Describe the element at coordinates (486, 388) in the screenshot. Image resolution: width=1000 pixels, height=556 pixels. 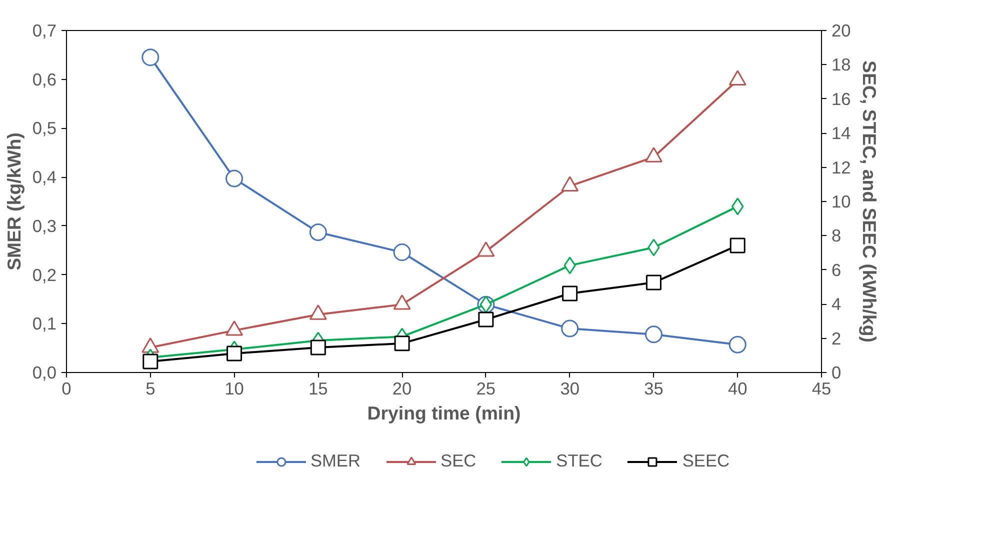
I see `x-tick-label: 25` at that location.